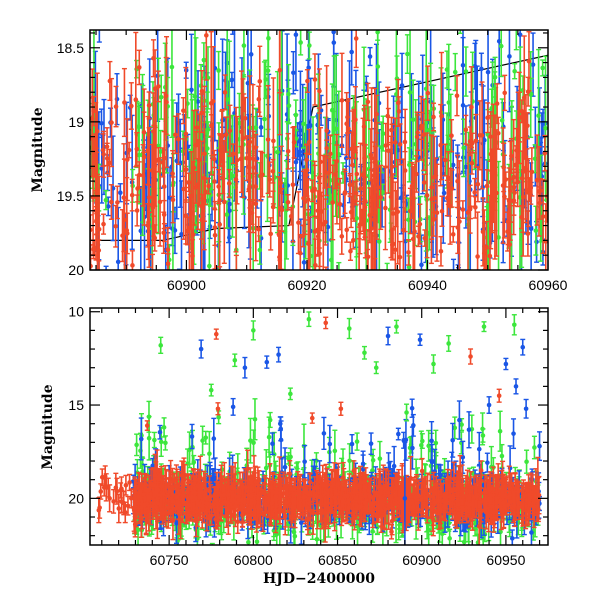 Image resolution: width=600 pixels, height=605 pixels. I want to click on bottom-y-tick-label: 10, so click(76, 312).